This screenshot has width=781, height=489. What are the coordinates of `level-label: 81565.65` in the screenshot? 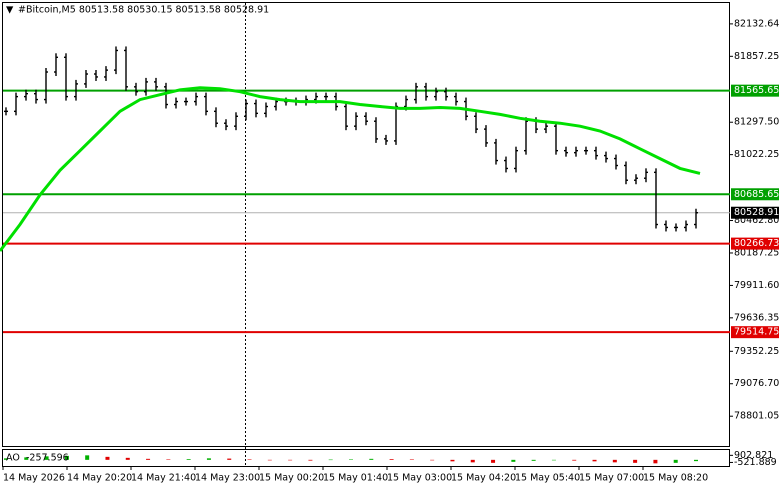 It's located at (756, 90).